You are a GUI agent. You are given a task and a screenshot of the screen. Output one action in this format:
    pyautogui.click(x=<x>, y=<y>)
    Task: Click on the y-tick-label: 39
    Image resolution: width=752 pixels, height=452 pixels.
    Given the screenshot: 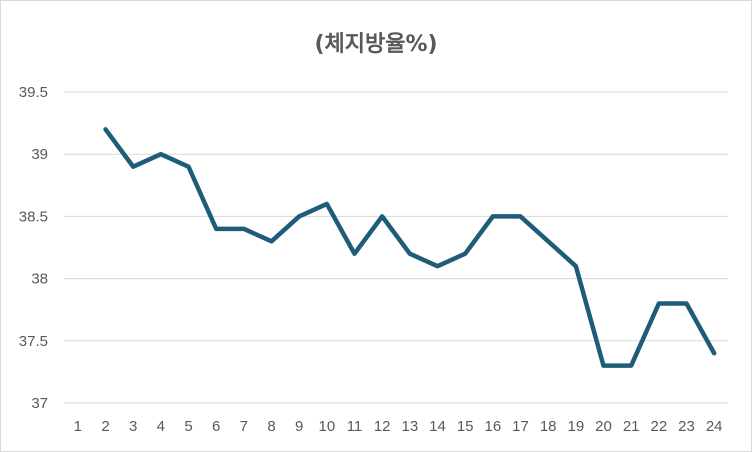 What is the action you would take?
    pyautogui.click(x=39, y=154)
    